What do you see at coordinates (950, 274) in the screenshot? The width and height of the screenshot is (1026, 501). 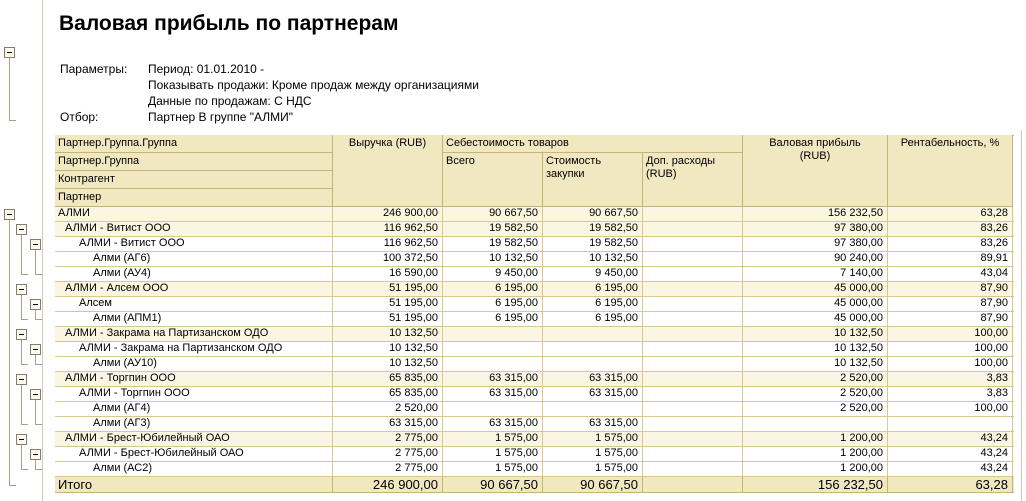 I see `margin-cell: 43,04` at bounding box center [950, 274].